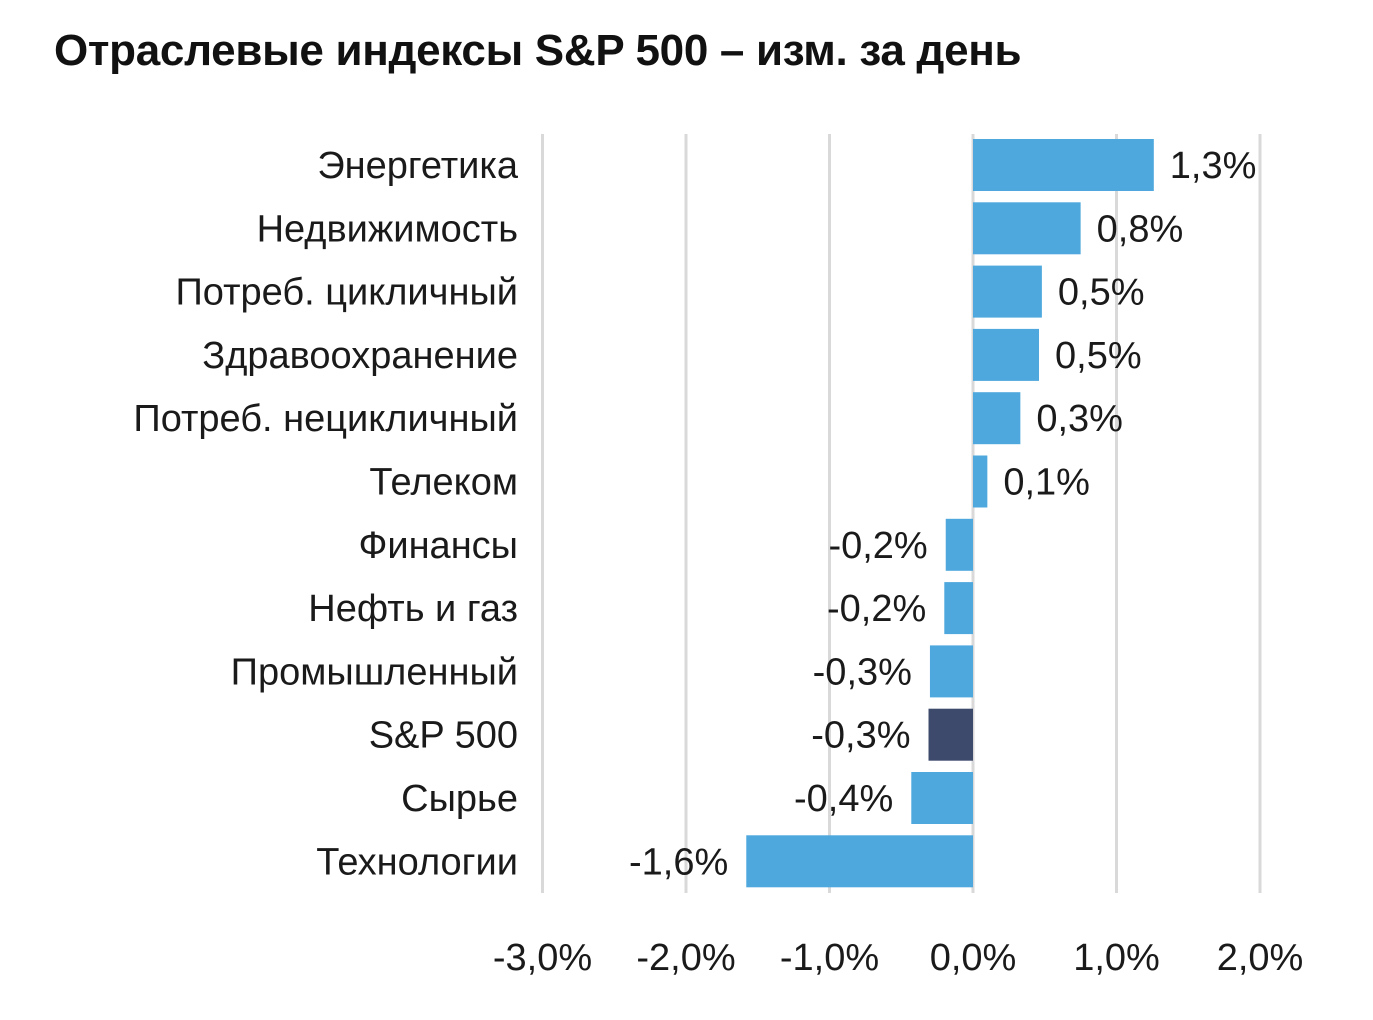  Describe the element at coordinates (973, 958) in the screenshot. I see `x-tick-label: 0,0%` at that location.